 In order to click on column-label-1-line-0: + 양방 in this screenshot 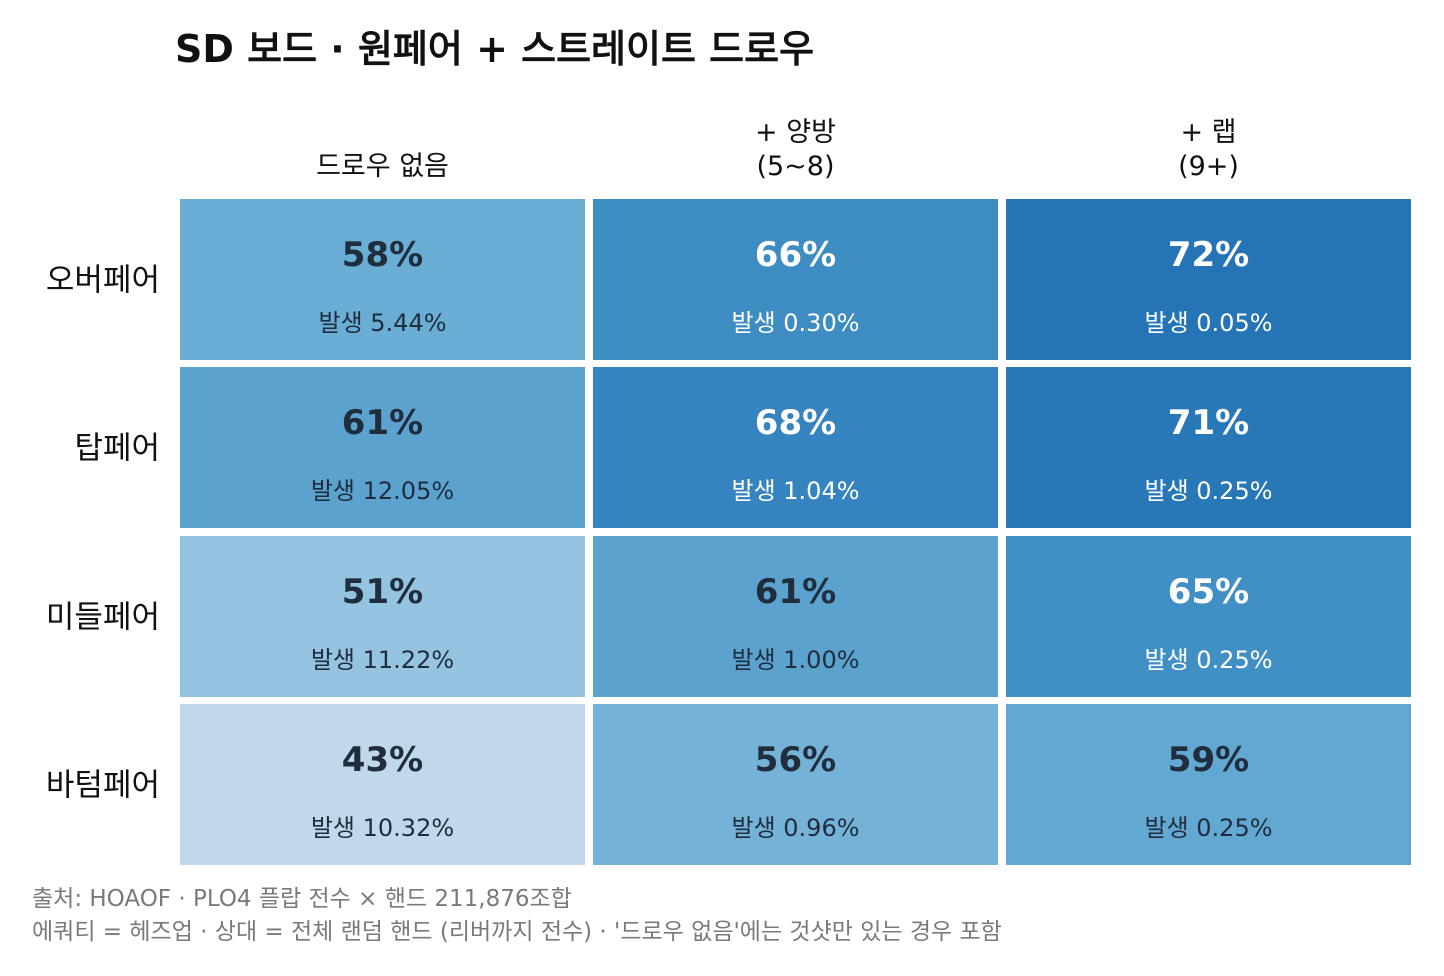, I will do `click(795, 132)`.